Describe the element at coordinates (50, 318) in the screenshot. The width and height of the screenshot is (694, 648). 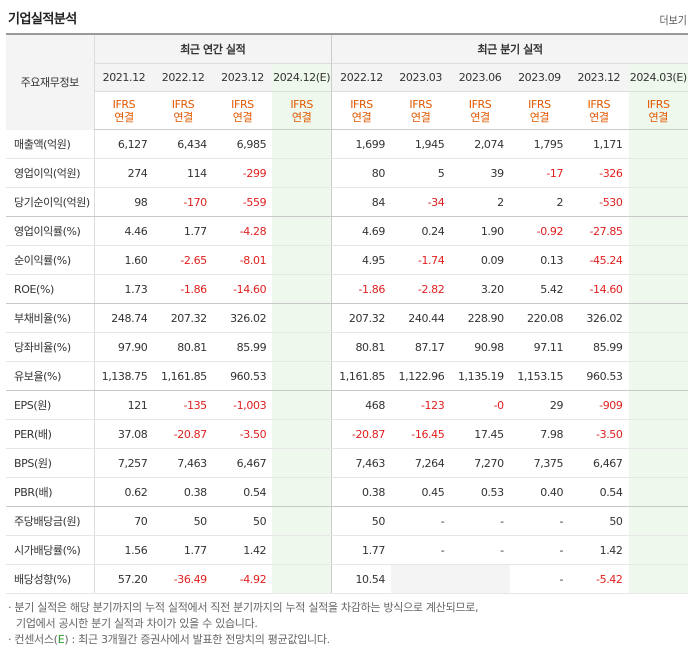
I see `row-label: 부채비율(%)` at that location.